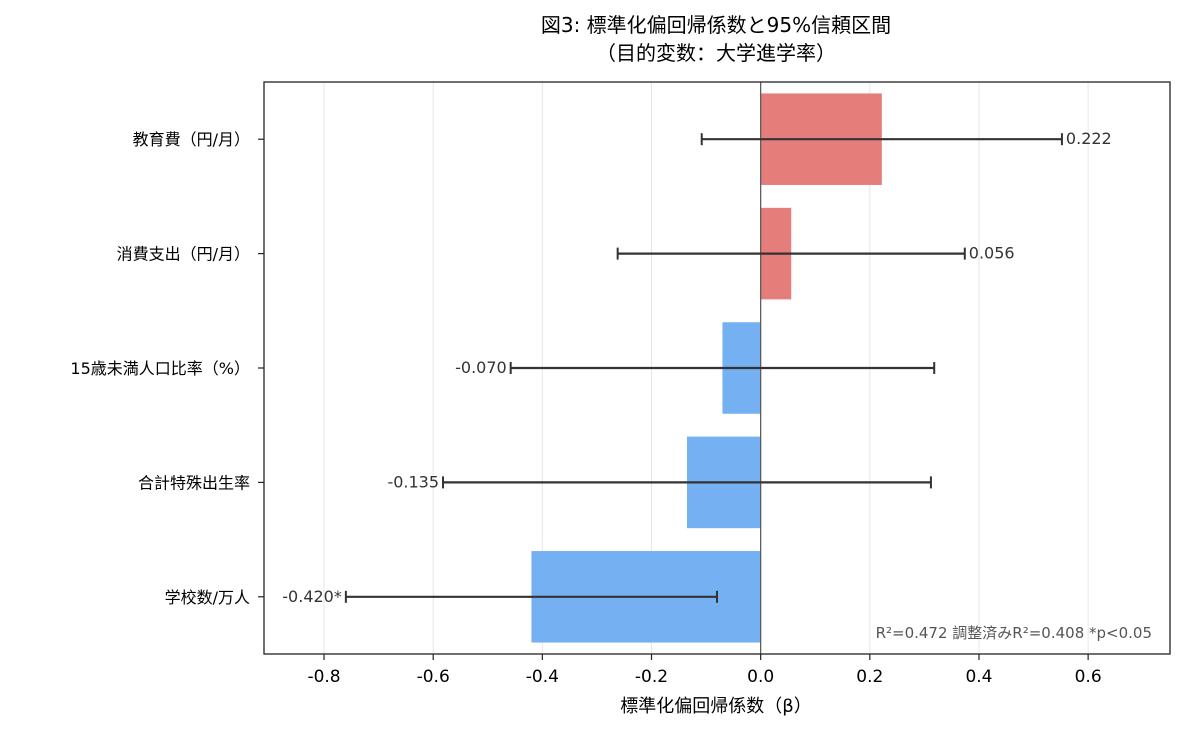 The width and height of the screenshot is (1185, 735). I want to click on chart-title: 図3: 標準化偏回帰係数と95%信頼区間, so click(716, 25).